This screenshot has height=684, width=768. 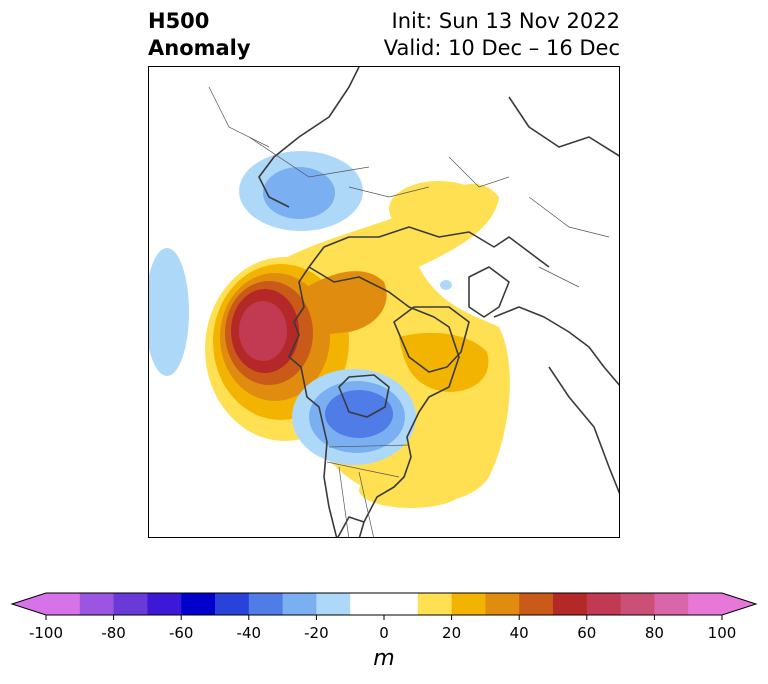 I want to click on coast-europe-north, so click(x=563, y=126).